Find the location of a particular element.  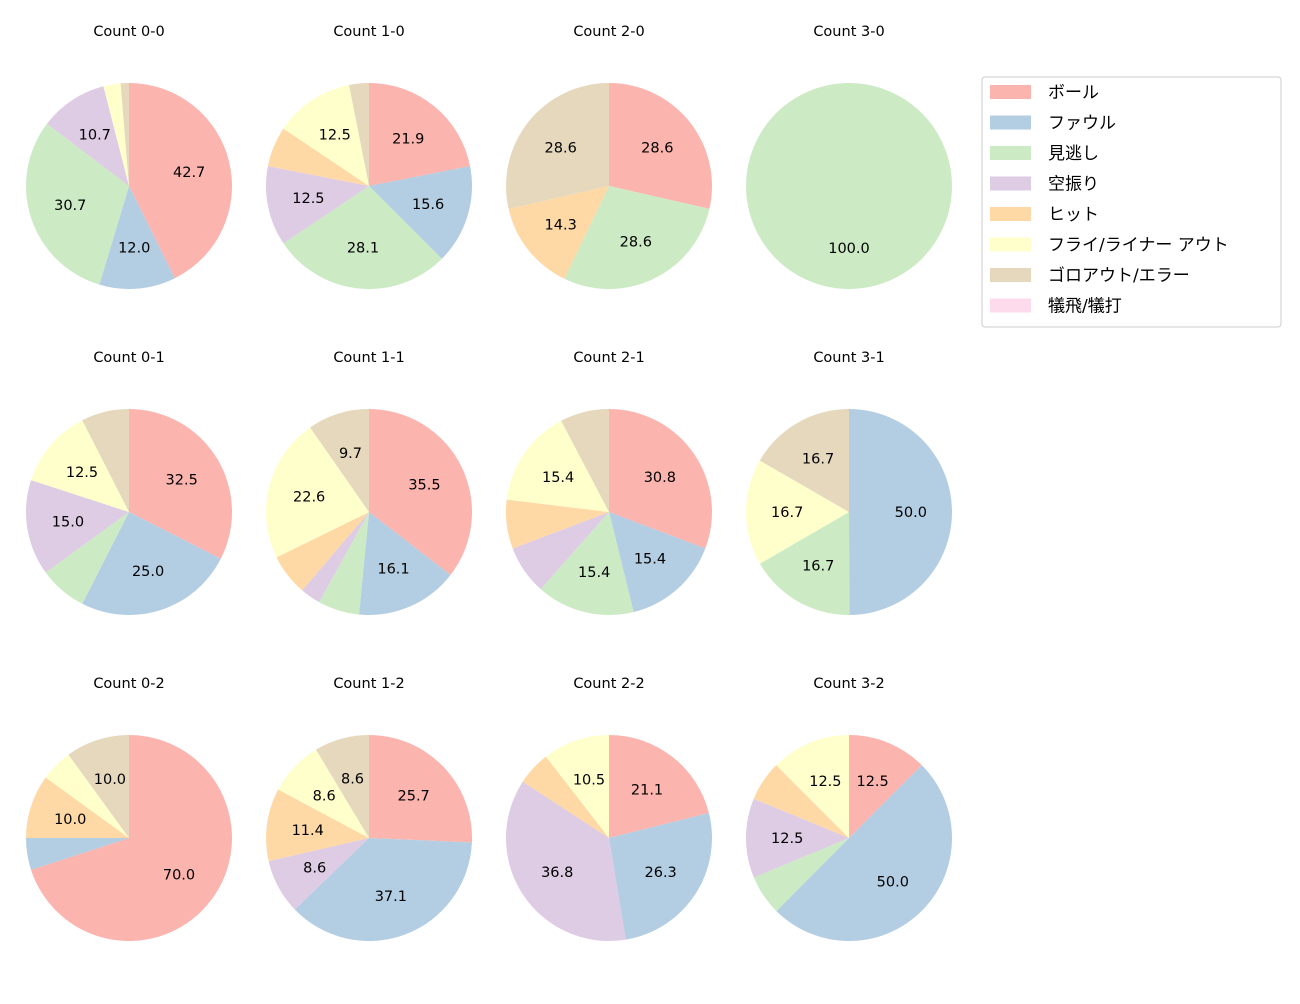

slice-label: 32.5 is located at coordinates (182, 481).